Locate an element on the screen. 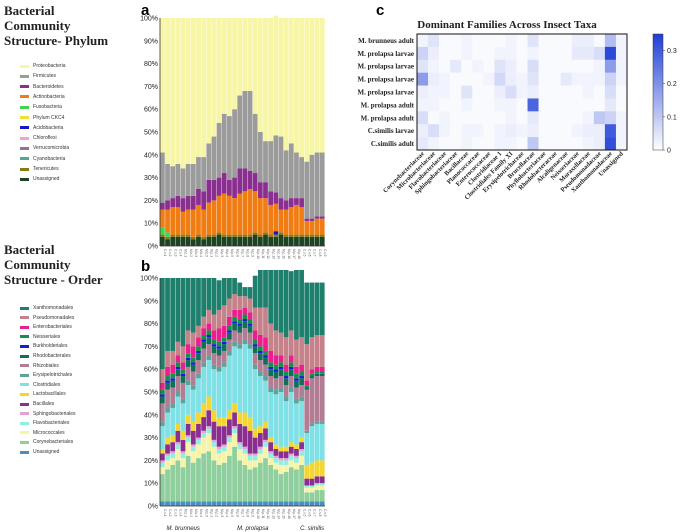 This screenshot has height=532, width=685. heatmap-colorbar-tick-label: 0 is located at coordinates (669, 151).